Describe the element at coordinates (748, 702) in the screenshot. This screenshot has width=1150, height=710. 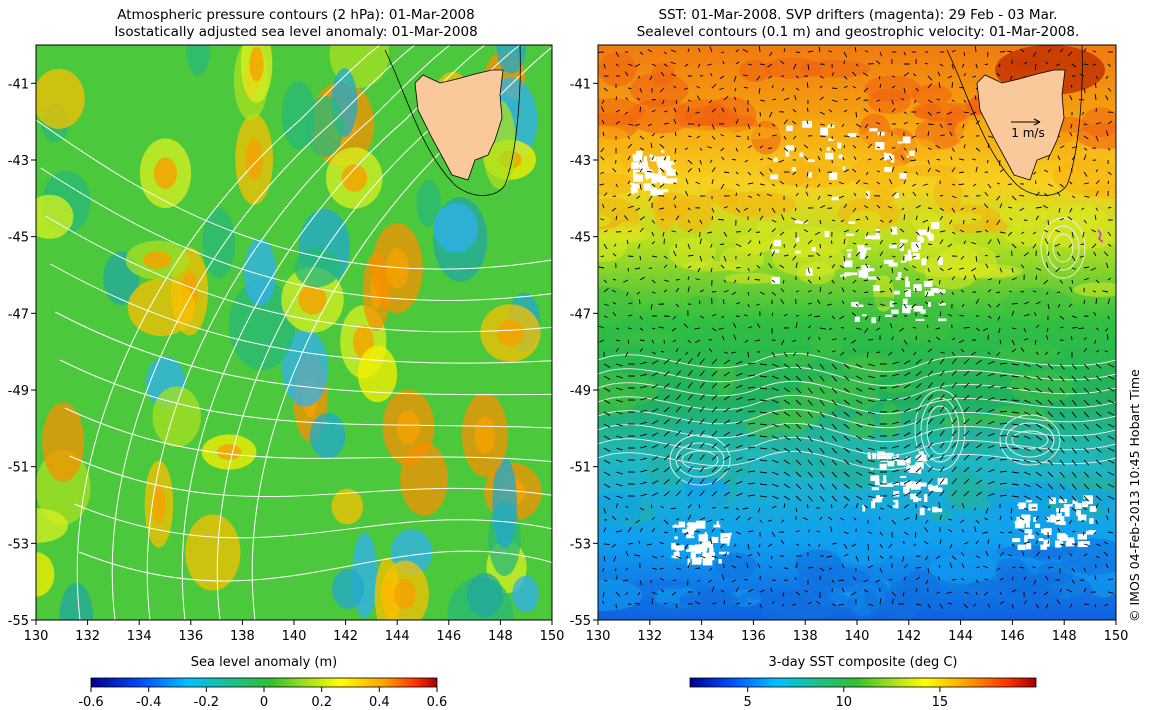
I see `colorbar-tick-label: 5` at that location.